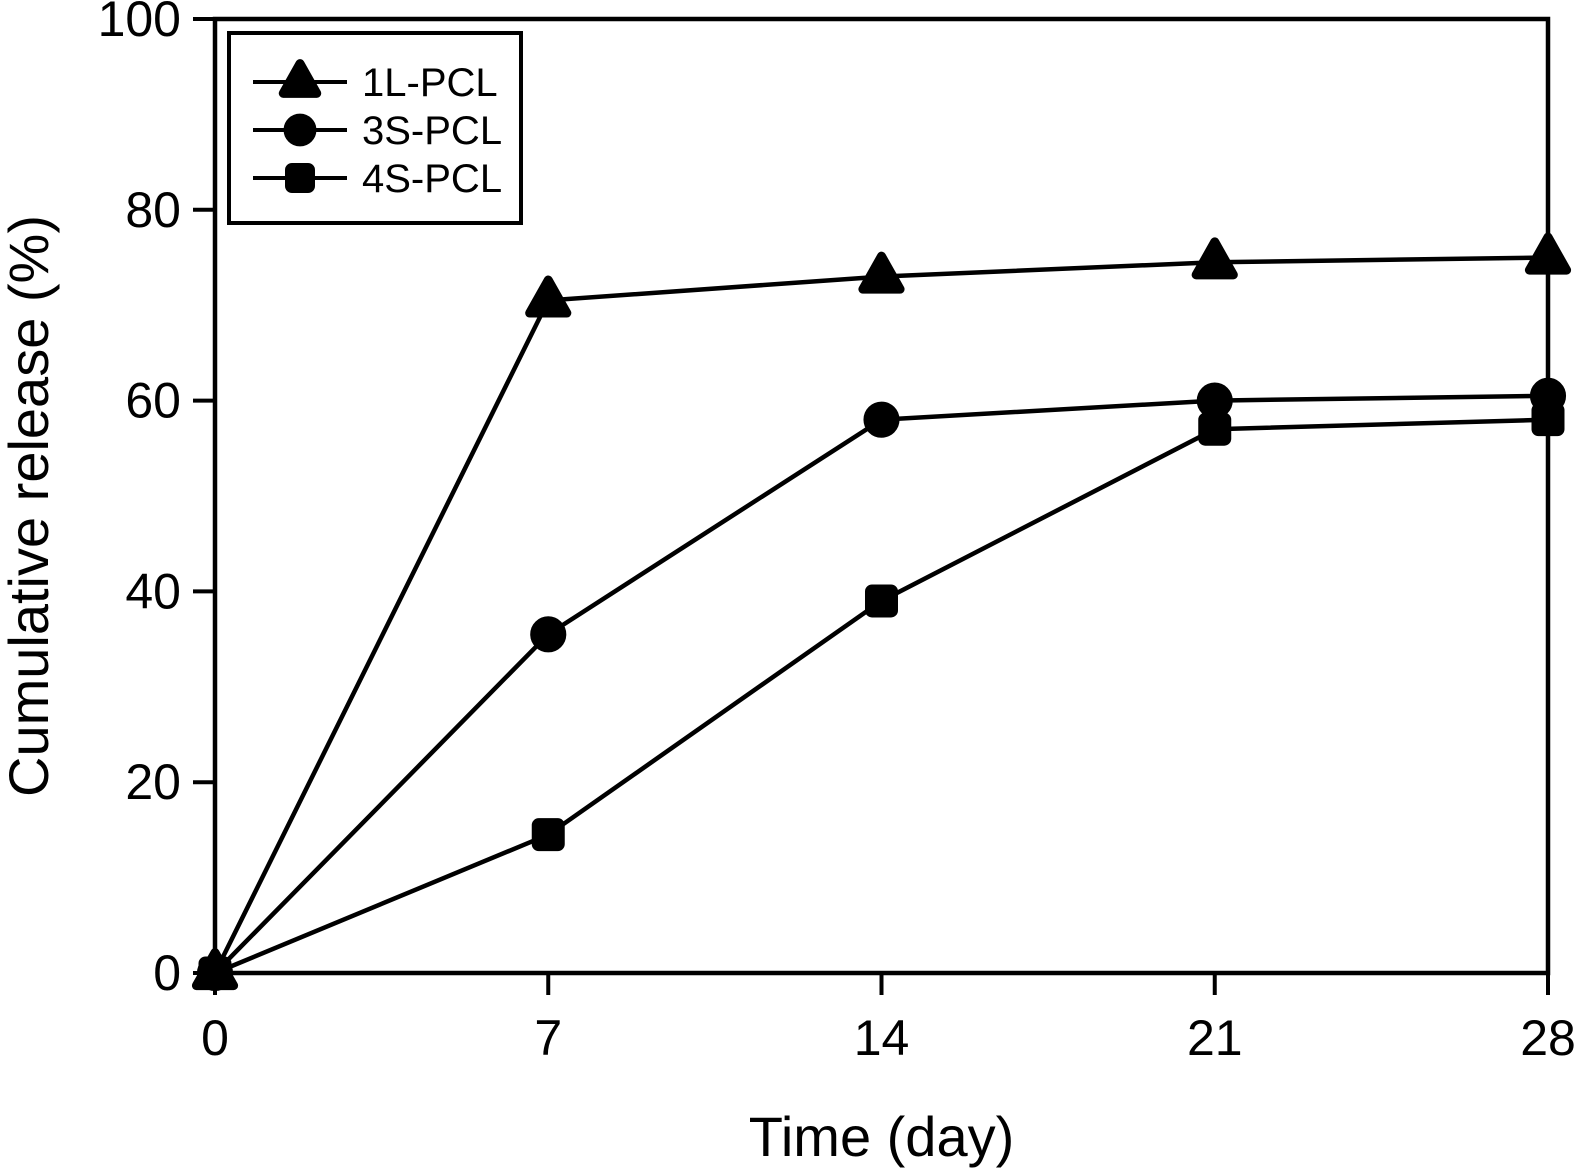 The image size is (1575, 1173). What do you see at coordinates (153, 591) in the screenshot?
I see `y-tick-label: 40` at bounding box center [153, 591].